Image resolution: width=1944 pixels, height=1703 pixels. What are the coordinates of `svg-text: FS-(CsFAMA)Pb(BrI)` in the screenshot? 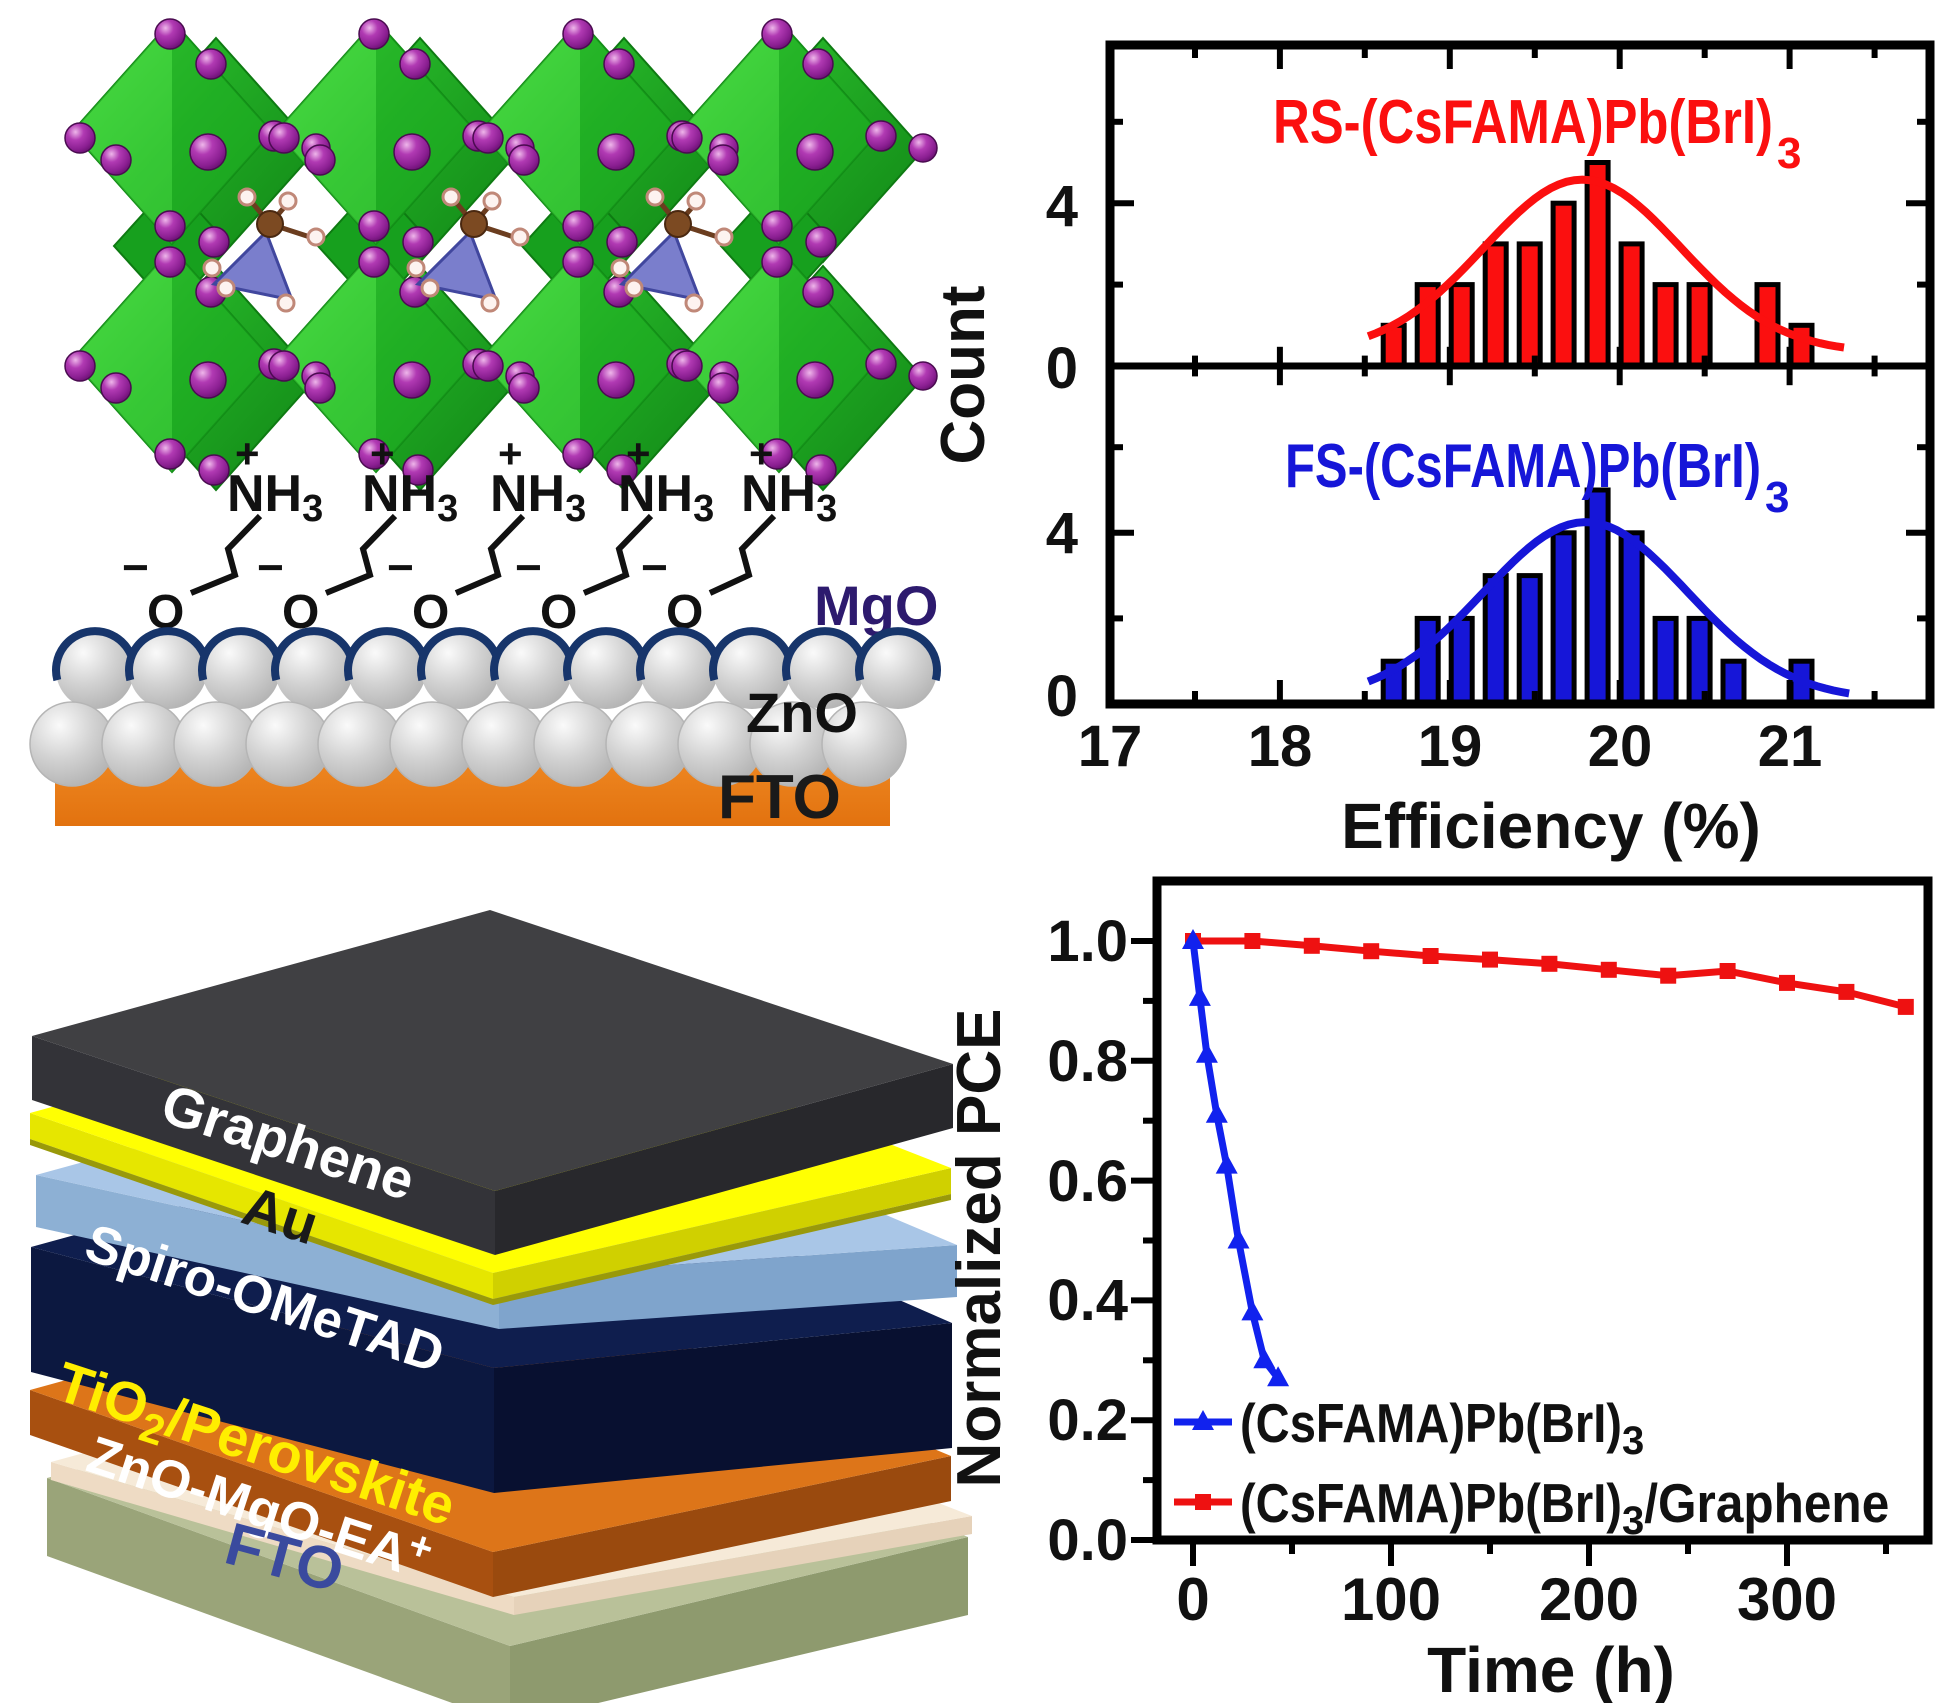 It's located at (1523, 466).